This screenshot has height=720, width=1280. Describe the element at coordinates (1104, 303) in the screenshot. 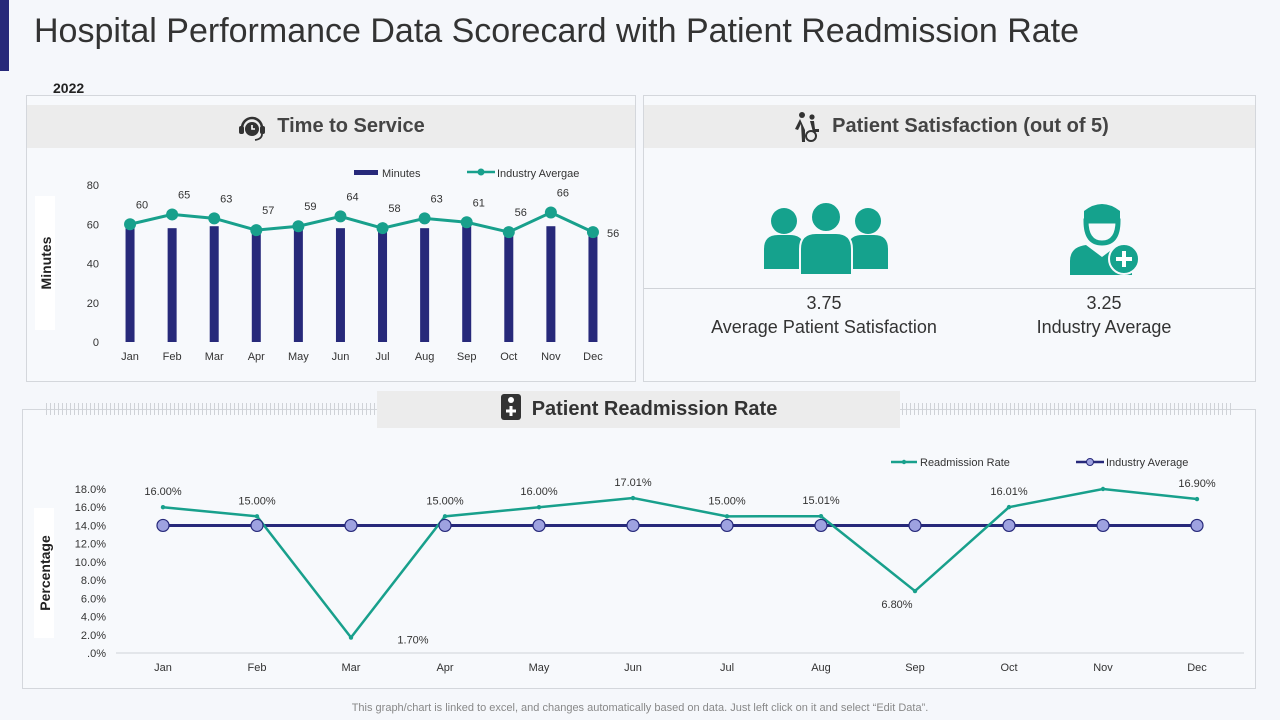

I see `industry-average-value: 3.25` at that location.